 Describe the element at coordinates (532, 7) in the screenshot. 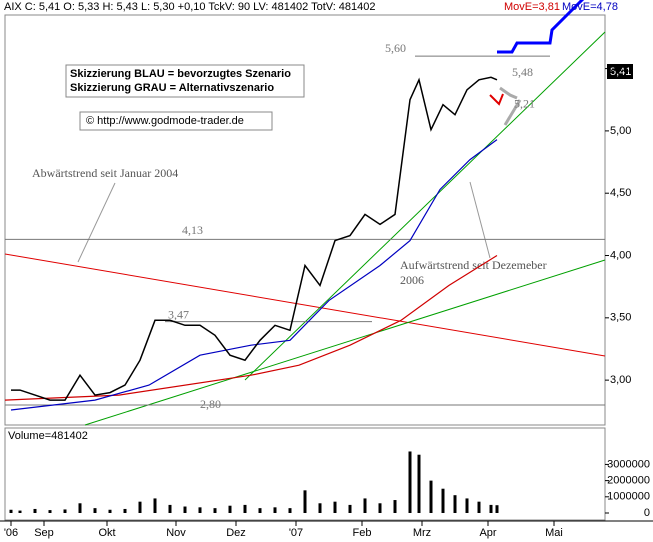

I see `ma-label: MovE=3,81` at that location.